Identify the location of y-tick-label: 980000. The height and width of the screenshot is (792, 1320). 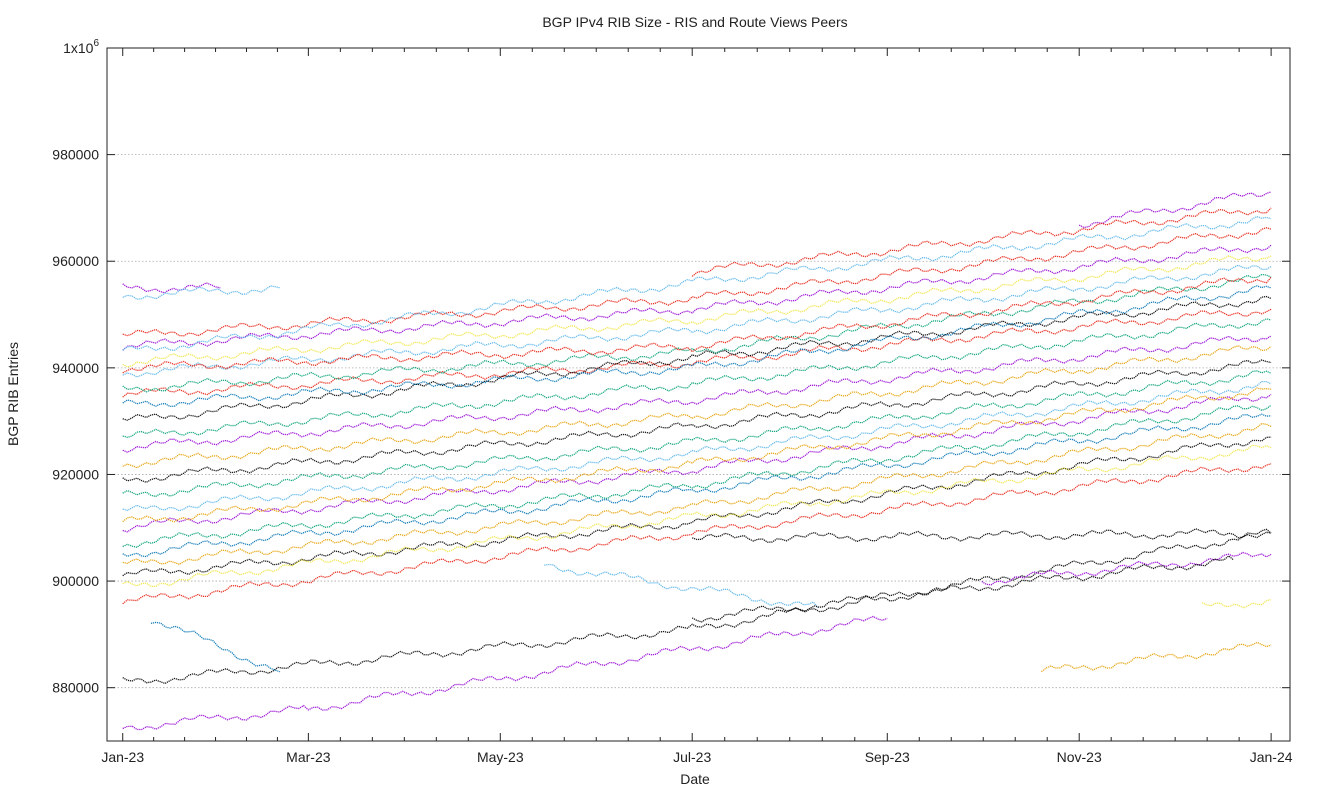
(75, 155).